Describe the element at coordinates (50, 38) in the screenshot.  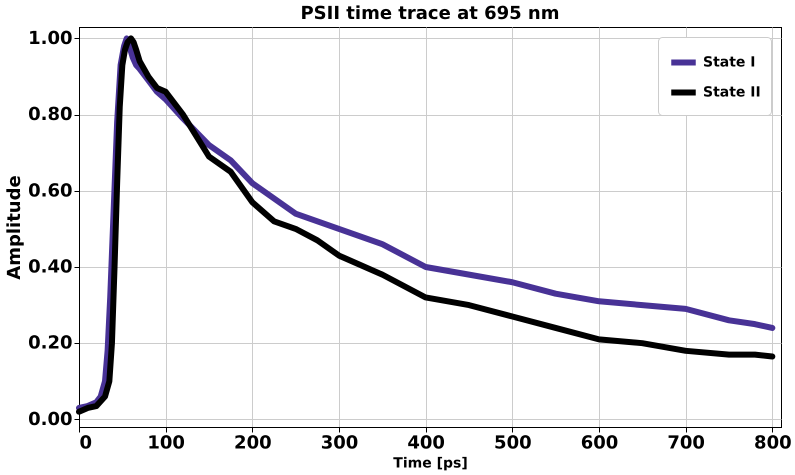
I see `y-tick-label: 1.00` at that location.